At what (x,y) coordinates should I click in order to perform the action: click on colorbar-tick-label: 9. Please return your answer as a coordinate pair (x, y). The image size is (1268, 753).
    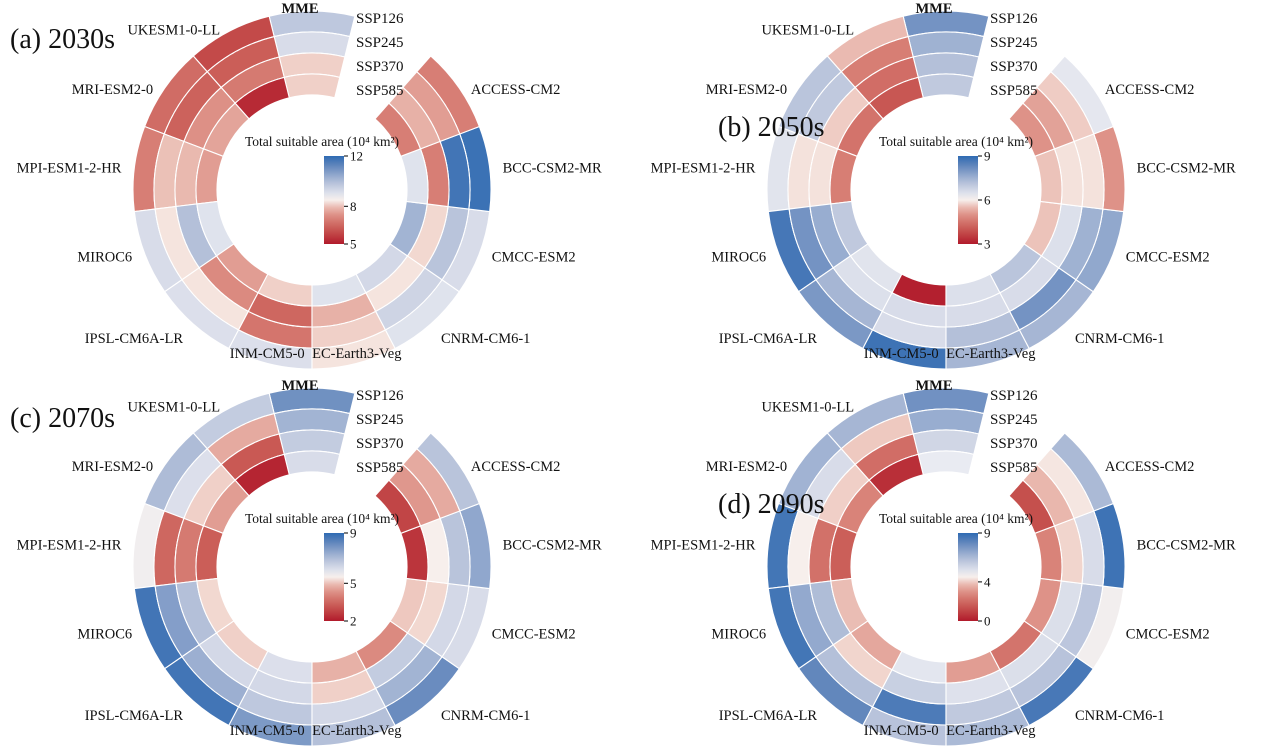
    Looking at the image, I should click on (987, 156).